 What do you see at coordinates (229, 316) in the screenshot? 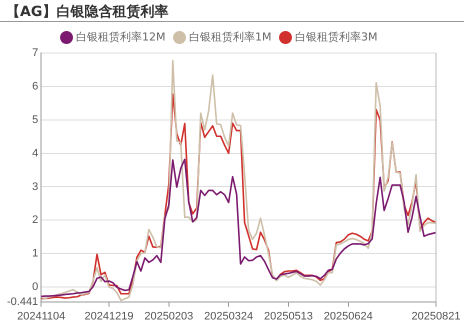
I see `x-tick-label: 20250324` at bounding box center [229, 316].